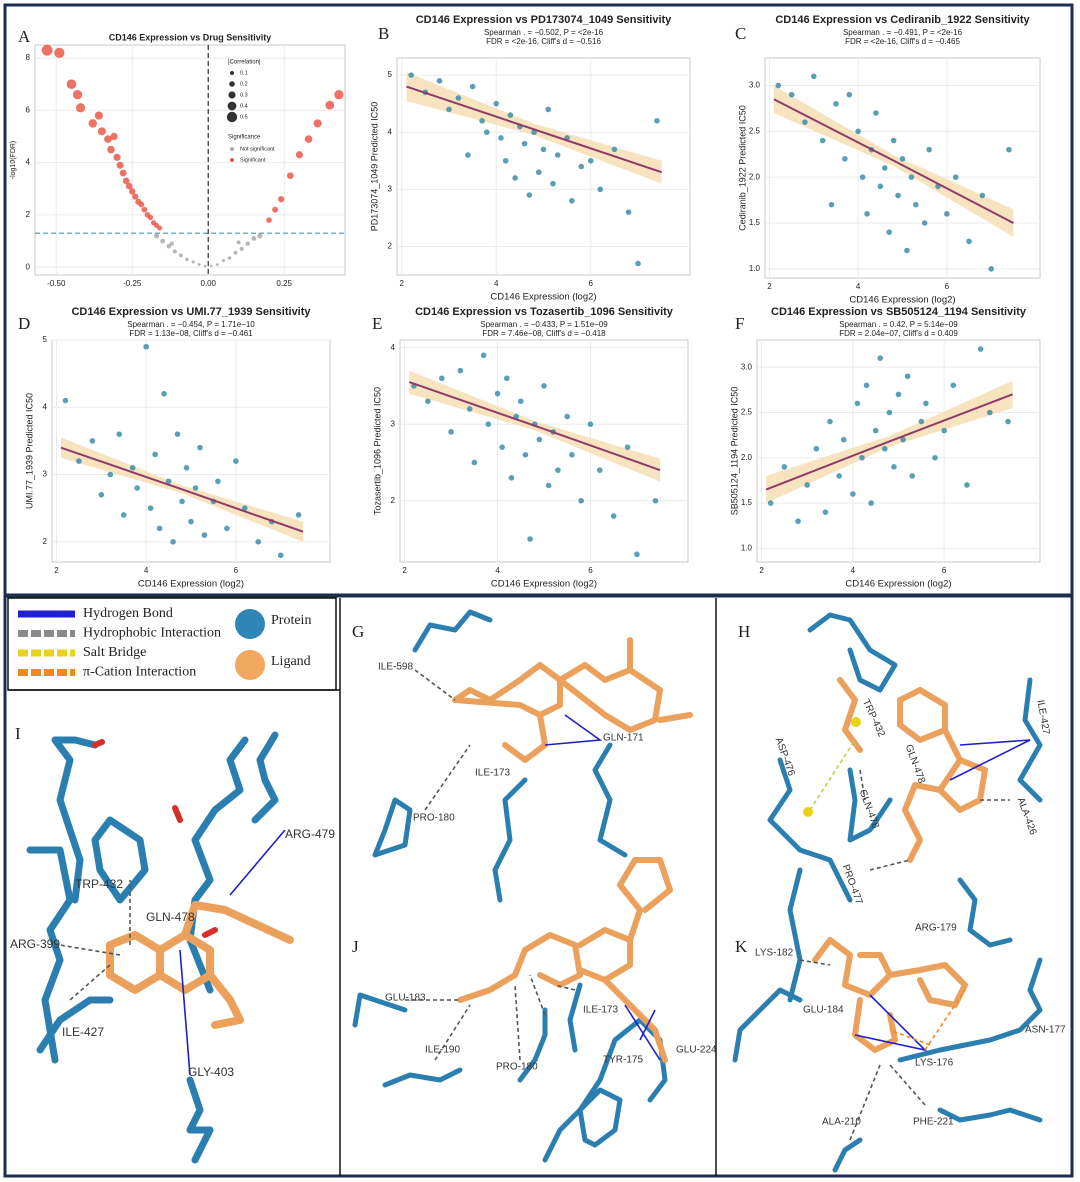 The width and height of the screenshot is (1080, 1182). I want to click on residue-label: ILE-427, so click(83, 1032).